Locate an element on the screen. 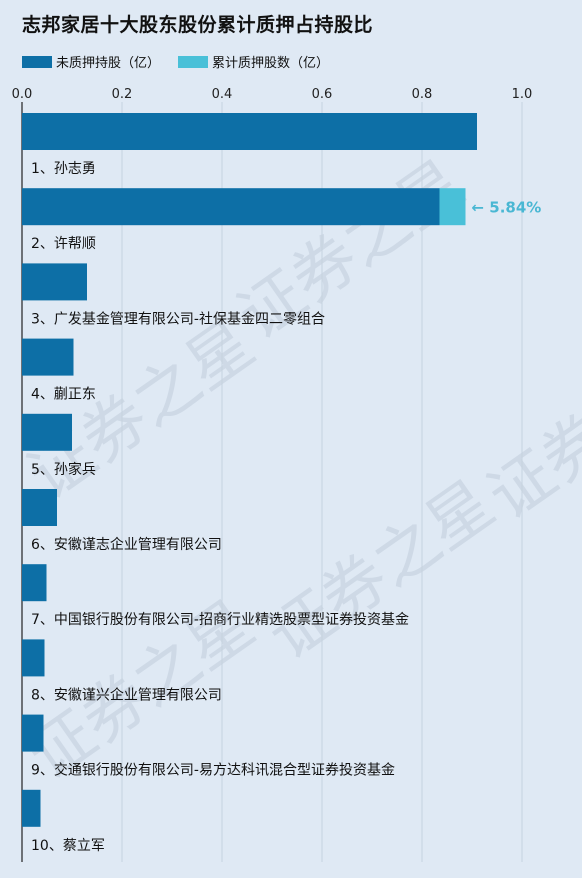 This screenshot has height=878, width=582. category-label: 5、孙家兵 is located at coordinates (63, 469).